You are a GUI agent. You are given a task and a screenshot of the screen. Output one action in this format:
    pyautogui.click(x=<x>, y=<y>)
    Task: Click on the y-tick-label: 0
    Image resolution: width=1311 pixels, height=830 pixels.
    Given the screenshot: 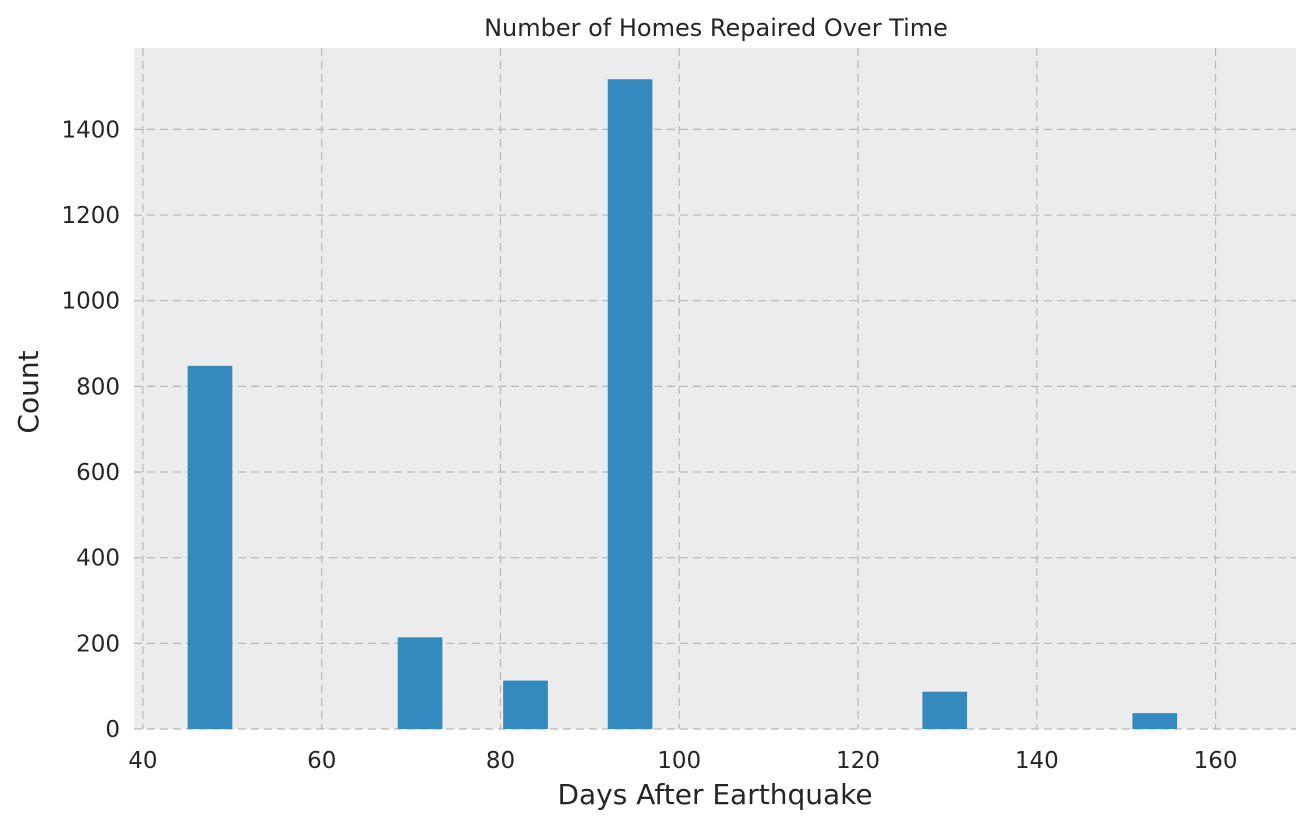 What is the action you would take?
    pyautogui.click(x=112, y=730)
    